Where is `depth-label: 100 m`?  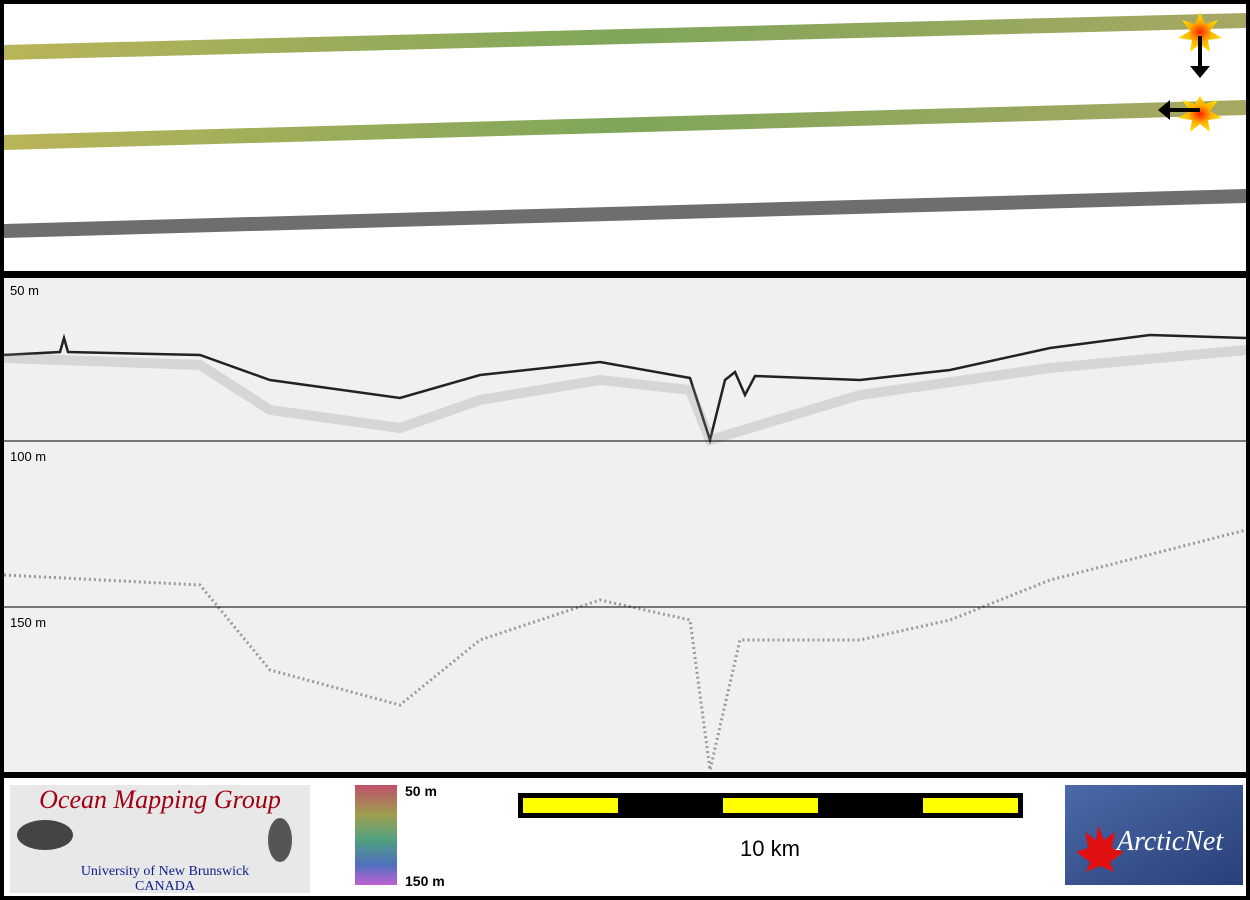 depth-label: 100 m is located at coordinates (28, 456).